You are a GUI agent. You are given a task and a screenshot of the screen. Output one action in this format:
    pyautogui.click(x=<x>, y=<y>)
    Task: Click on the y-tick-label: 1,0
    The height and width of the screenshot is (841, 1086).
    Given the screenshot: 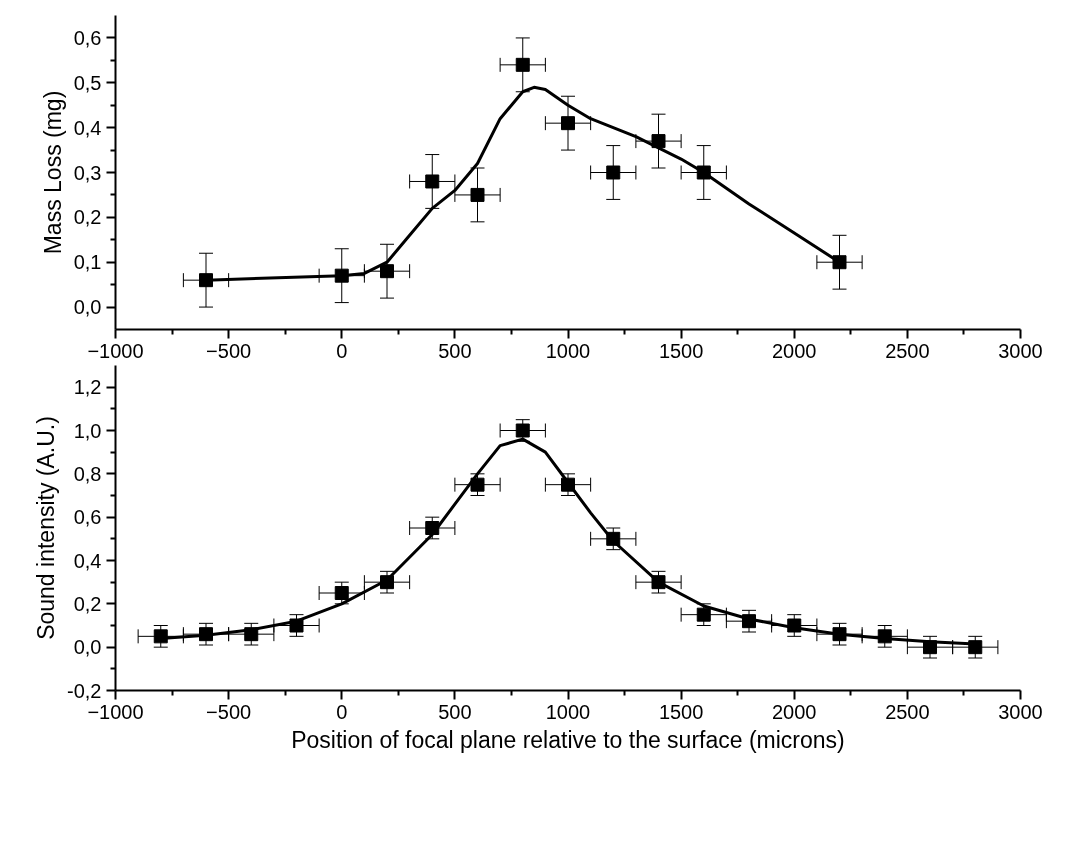 What is the action you would take?
    pyautogui.click(x=87, y=430)
    